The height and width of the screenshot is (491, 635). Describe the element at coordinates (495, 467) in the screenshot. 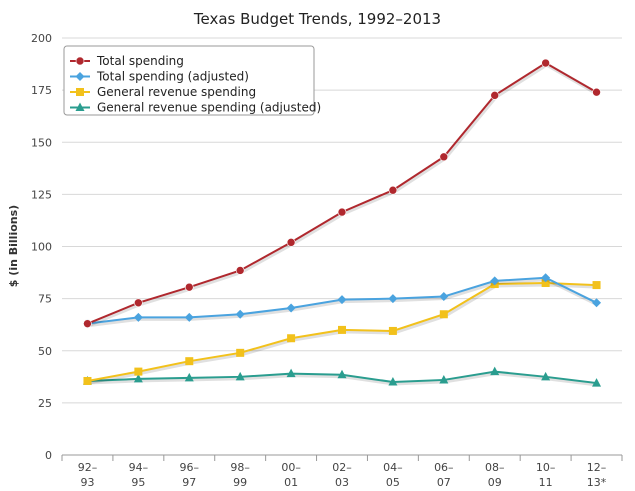

I see `x-tick-label-line: 08–` at that location.